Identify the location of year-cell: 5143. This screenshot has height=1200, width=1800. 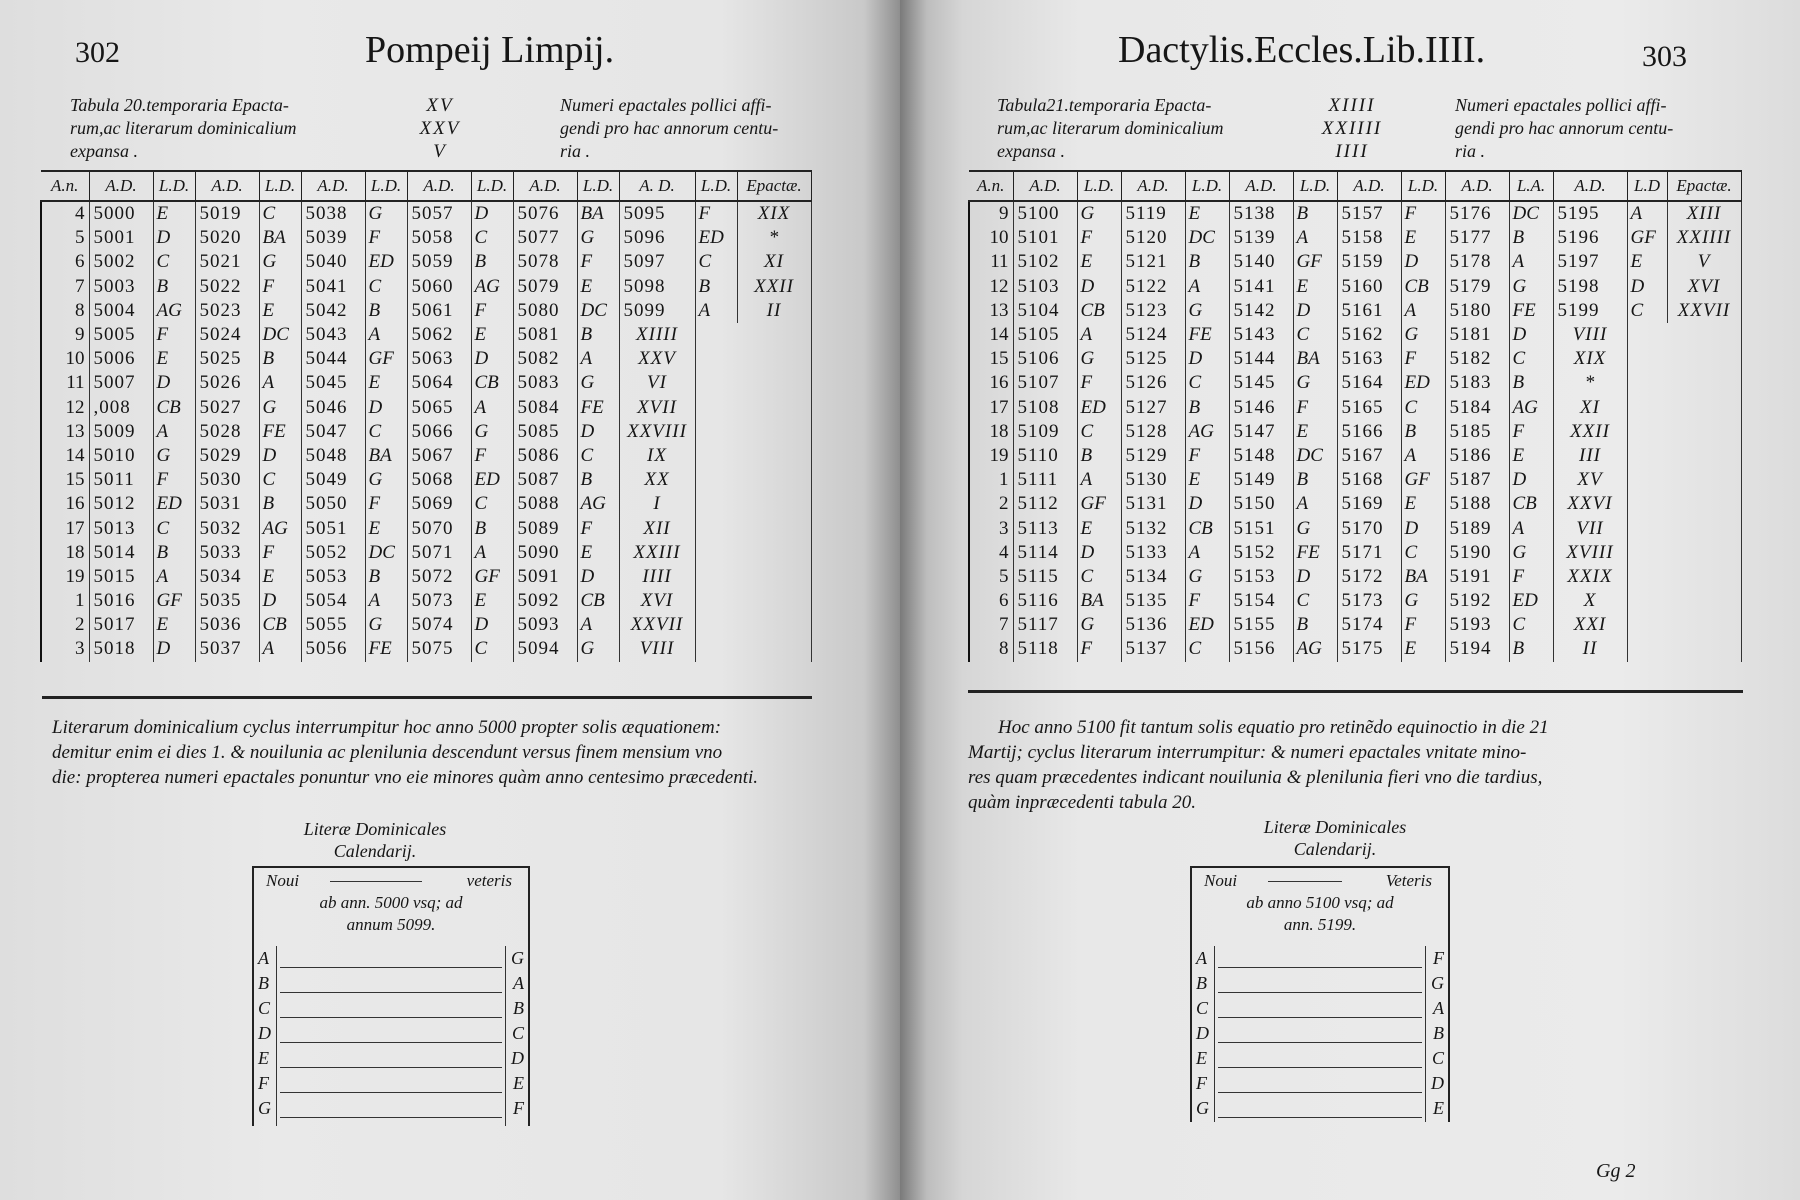
(1261, 335).